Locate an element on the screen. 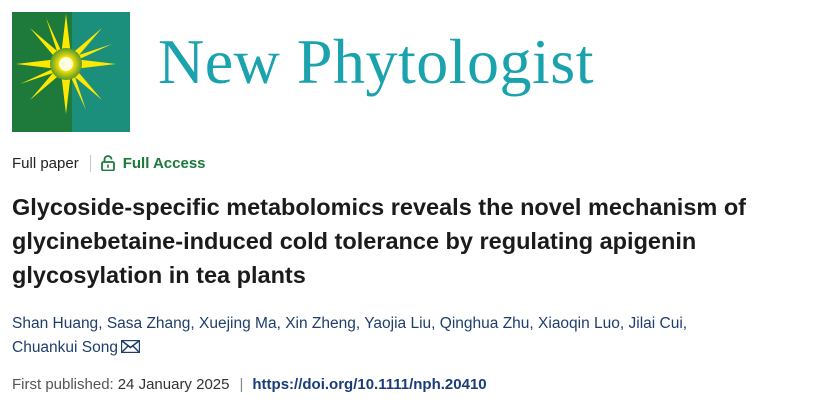  access-badge: Full Access is located at coordinates (153, 163).